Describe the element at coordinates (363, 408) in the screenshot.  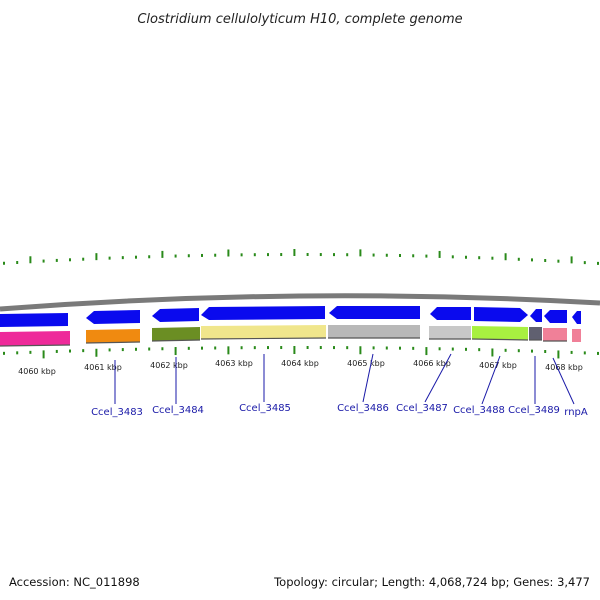
I see `gene-label: Ccel_3486` at that location.